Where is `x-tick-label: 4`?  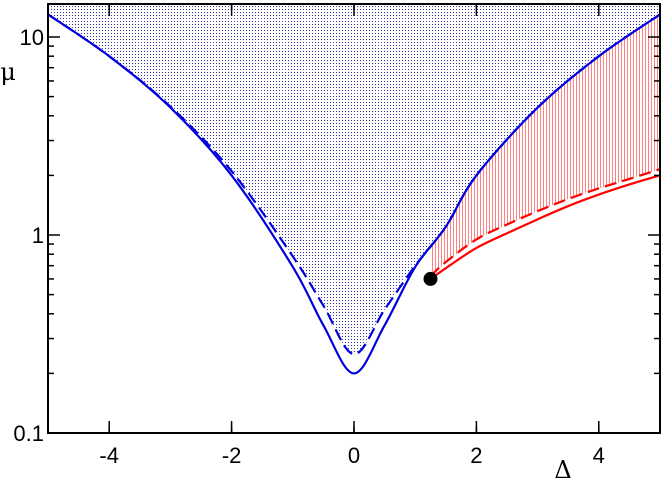
x-tick-label: 4 is located at coordinates (599, 455).